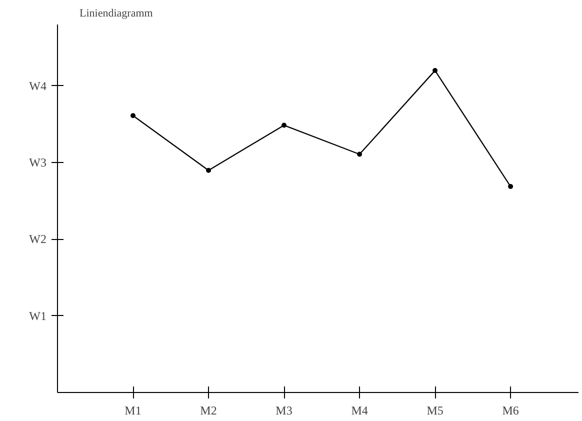 This screenshot has height=421, width=582. Describe the element at coordinates (37, 315) in the screenshot. I see `text: W1` at that location.